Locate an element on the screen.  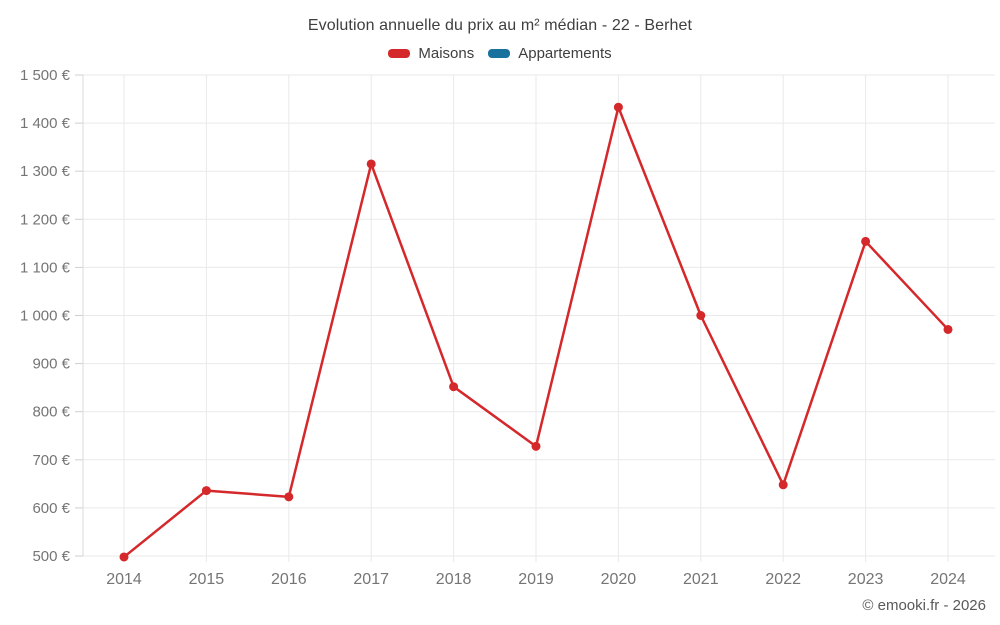
x-axis-tick-label: 2023 is located at coordinates (866, 579).